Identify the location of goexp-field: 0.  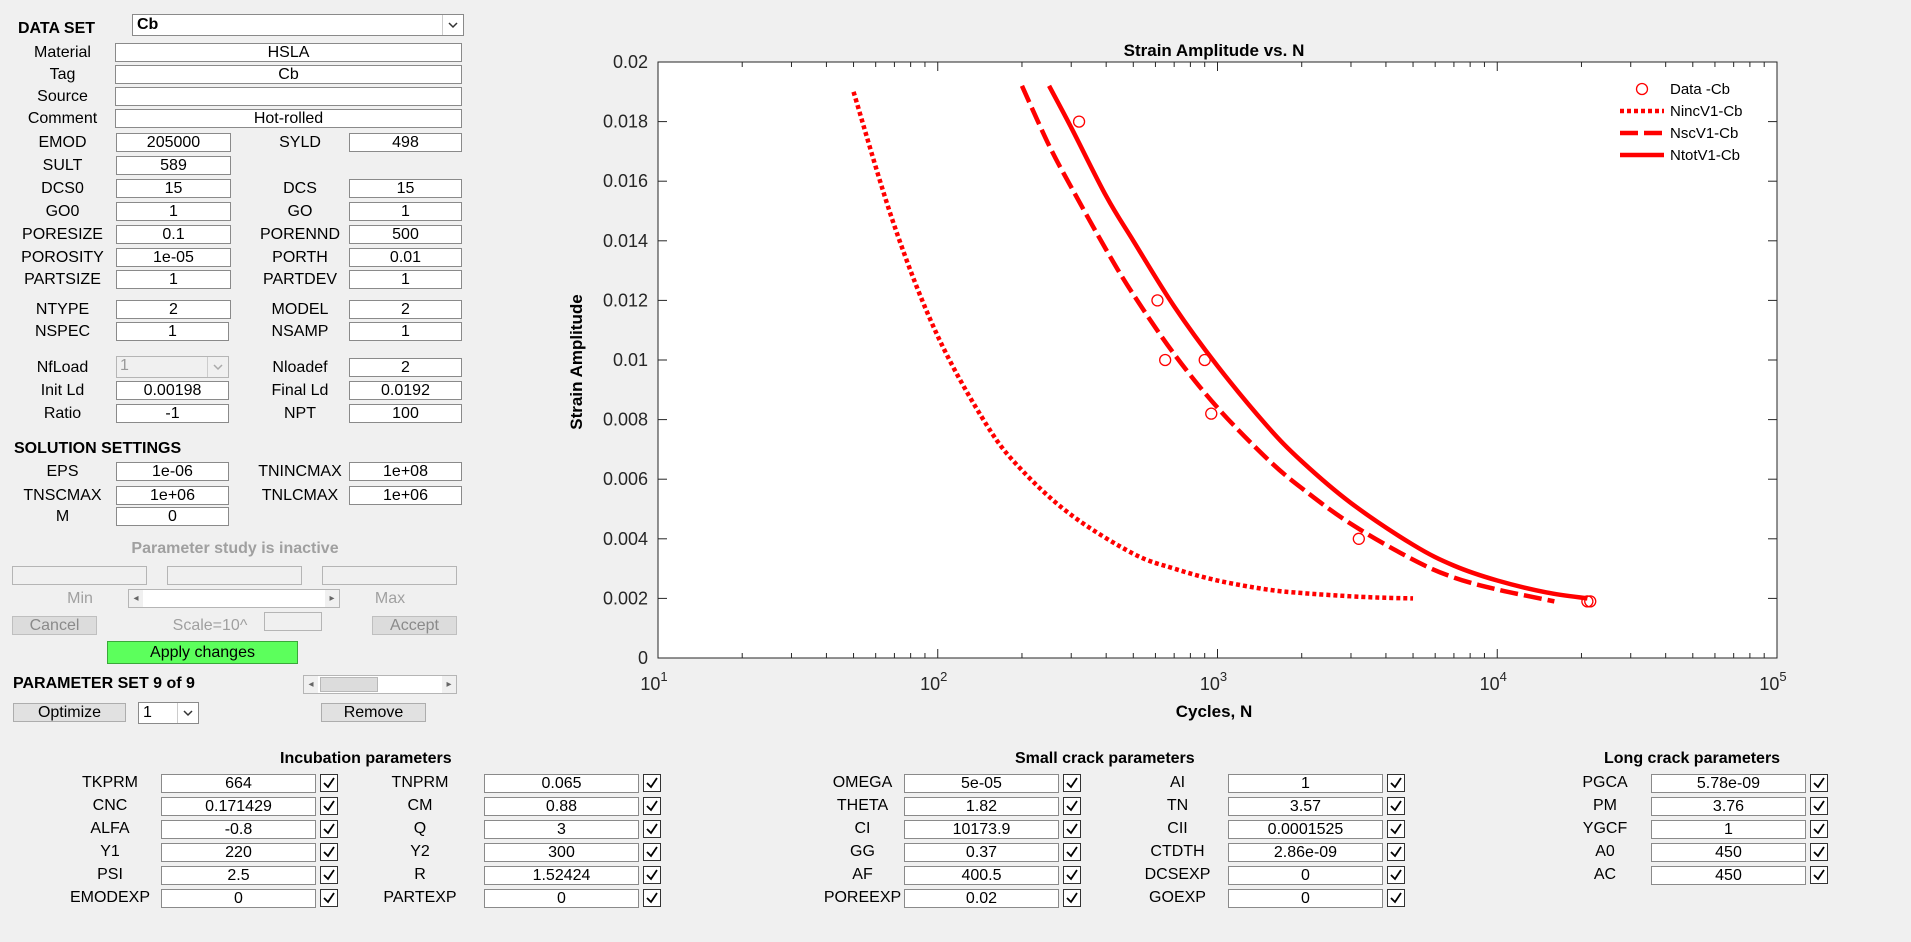
(1305, 898).